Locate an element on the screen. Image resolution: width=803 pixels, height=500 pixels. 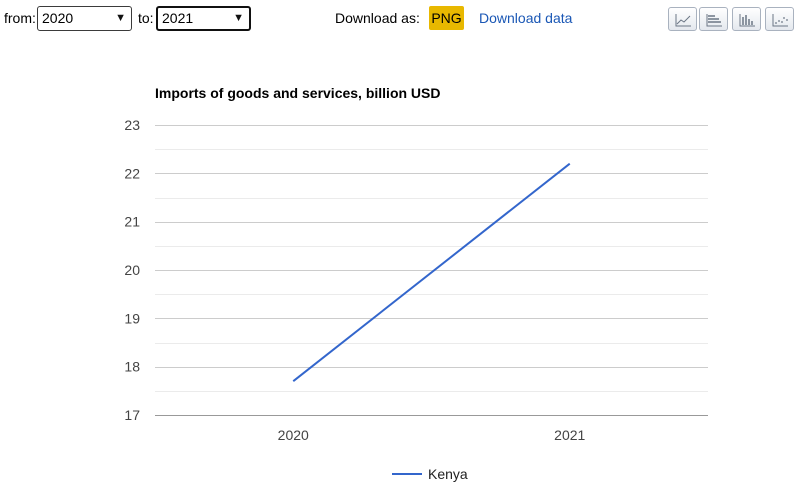
x-tick-label: 2021 is located at coordinates (569, 435).